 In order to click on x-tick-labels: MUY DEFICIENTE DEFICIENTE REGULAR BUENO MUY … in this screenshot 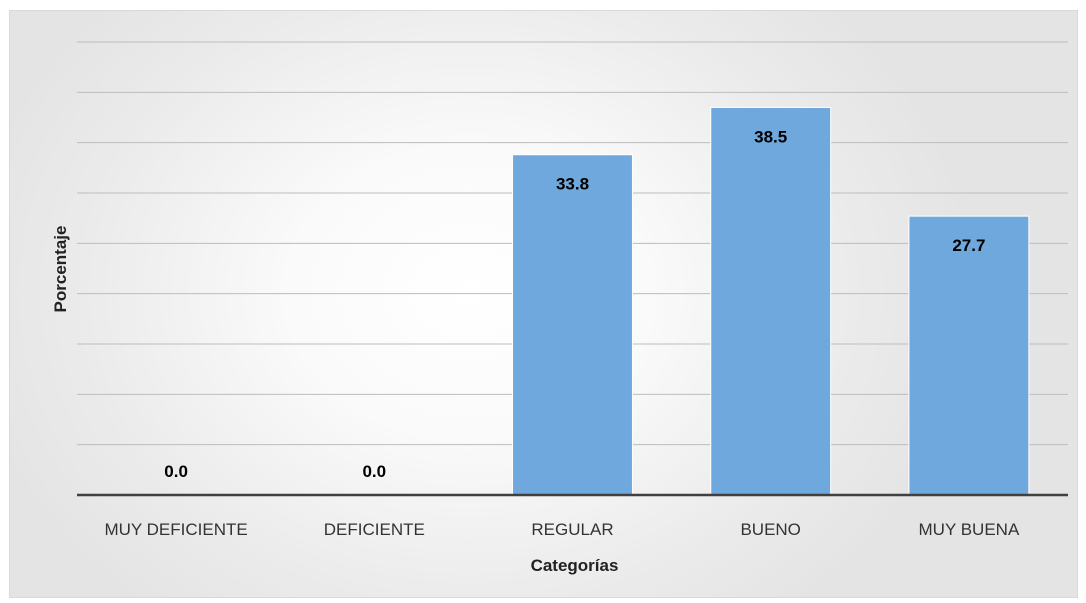, I will do `click(561, 529)`.